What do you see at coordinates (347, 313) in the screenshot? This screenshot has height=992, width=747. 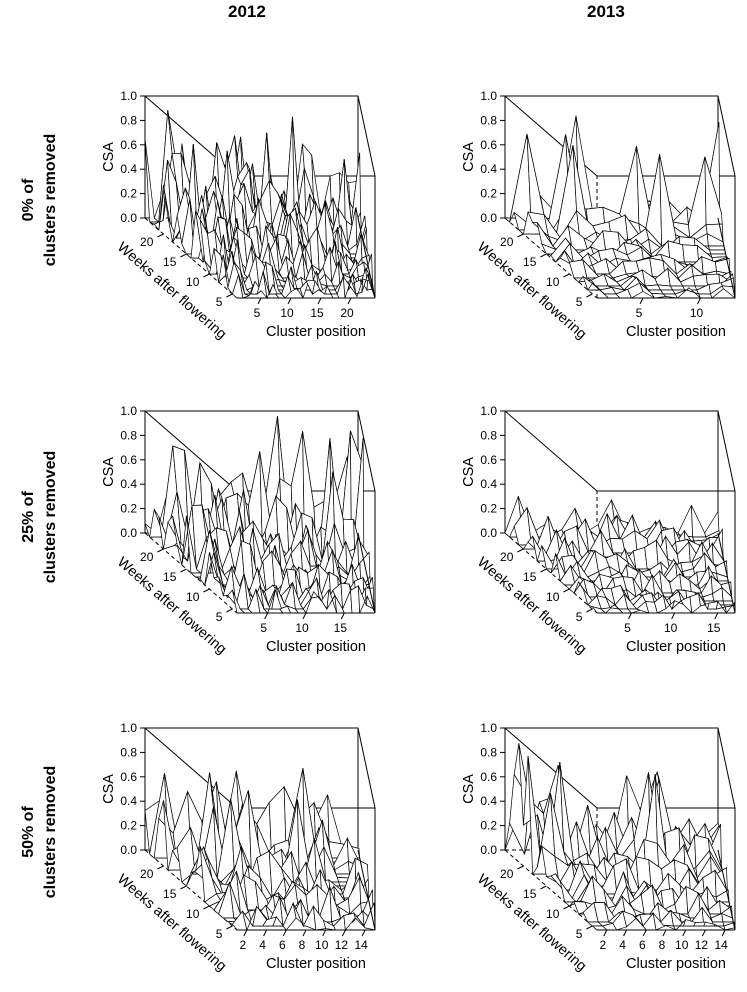 I see `x-tick-label: 20` at bounding box center [347, 313].